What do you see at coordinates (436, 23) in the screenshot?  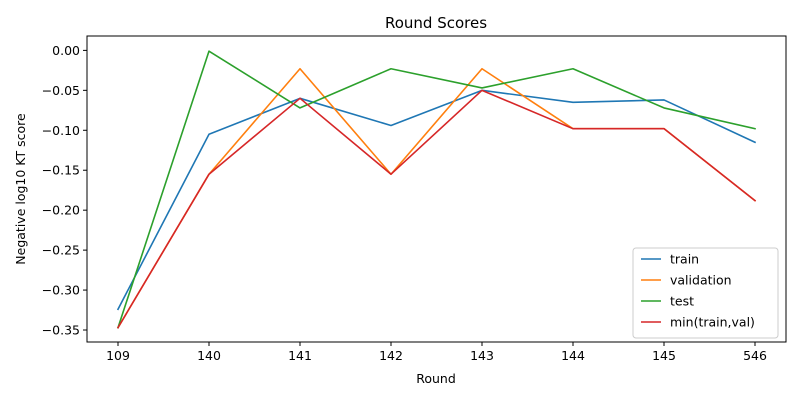 I see `chart-title: Round Scores` at bounding box center [436, 23].